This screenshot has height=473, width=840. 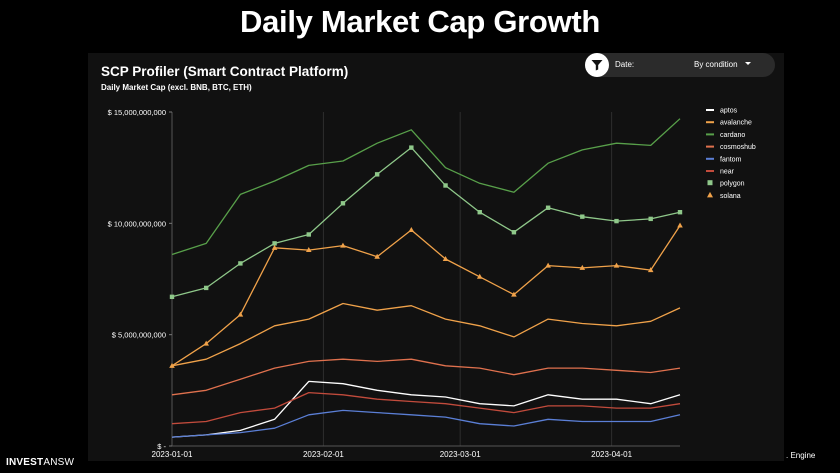 What do you see at coordinates (732, 184) in the screenshot?
I see `legend-label-polygon: polygon` at bounding box center [732, 184].